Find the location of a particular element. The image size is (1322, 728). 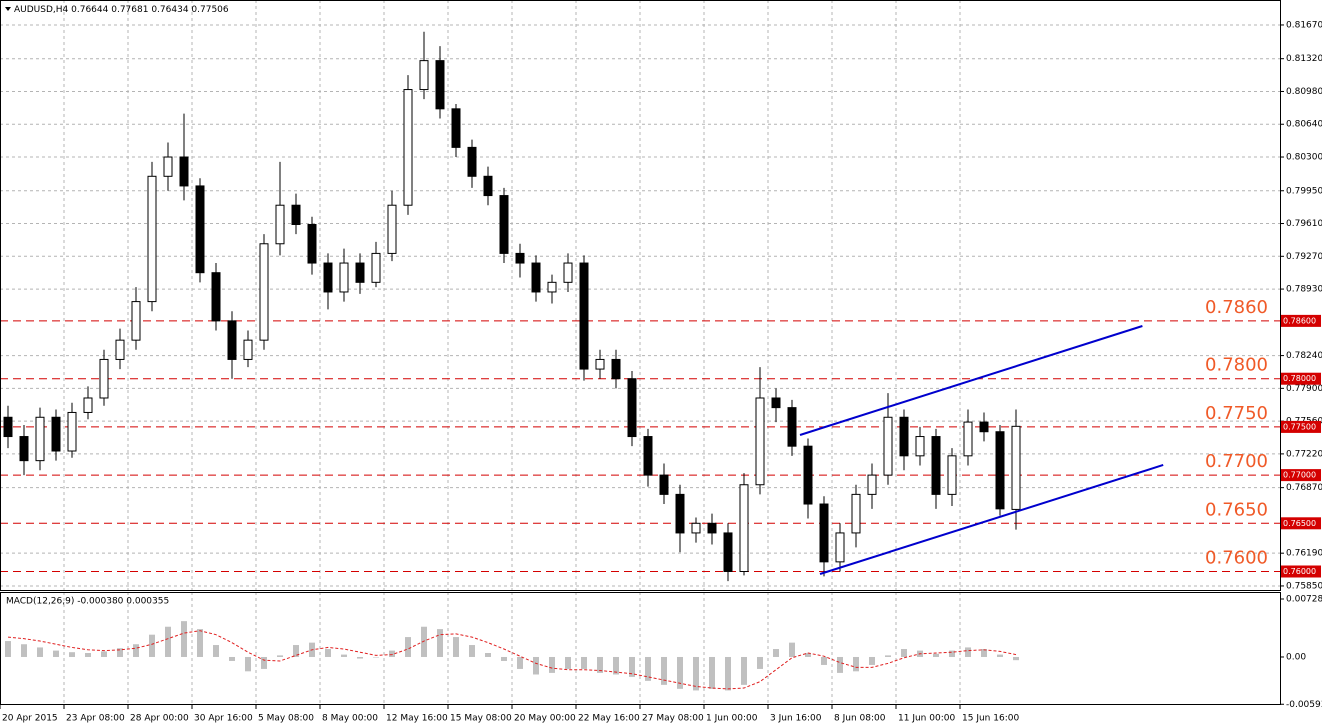

y-tick-label: 0.77900 is located at coordinates (1304, 389).